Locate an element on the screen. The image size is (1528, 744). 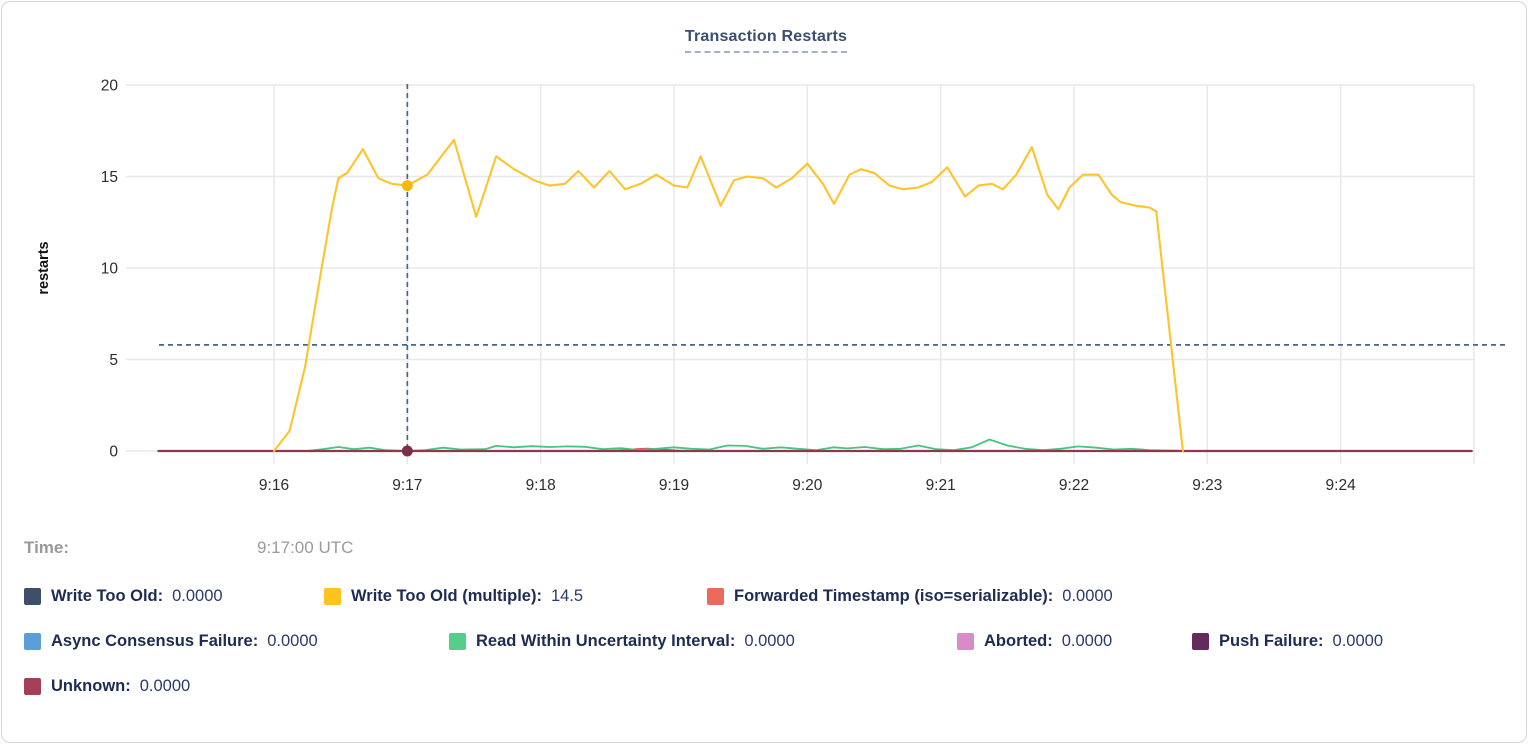
time-value: 9:17:00 UTC is located at coordinates (305, 547).